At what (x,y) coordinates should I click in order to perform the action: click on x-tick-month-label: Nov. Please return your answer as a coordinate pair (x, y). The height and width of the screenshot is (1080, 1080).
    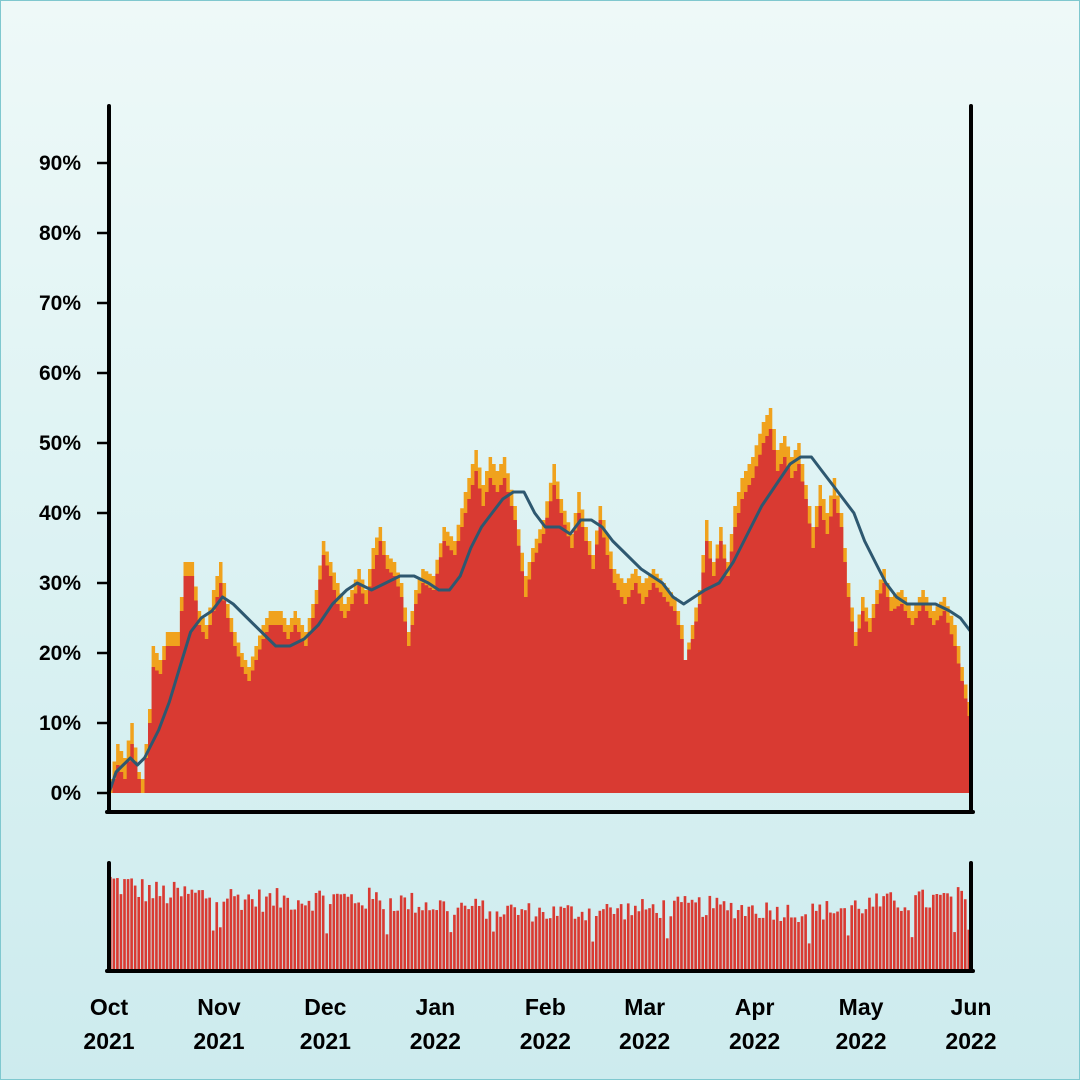
    Looking at the image, I should click on (219, 1007).